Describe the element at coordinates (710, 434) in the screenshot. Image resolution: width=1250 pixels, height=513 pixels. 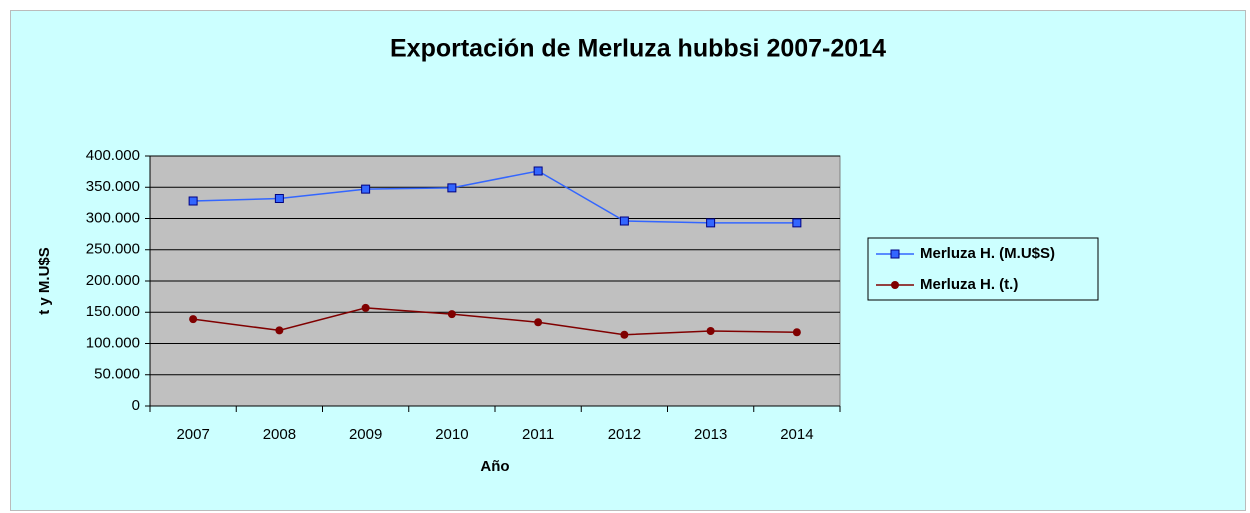
I see `x-tick-label: 2013` at that location.